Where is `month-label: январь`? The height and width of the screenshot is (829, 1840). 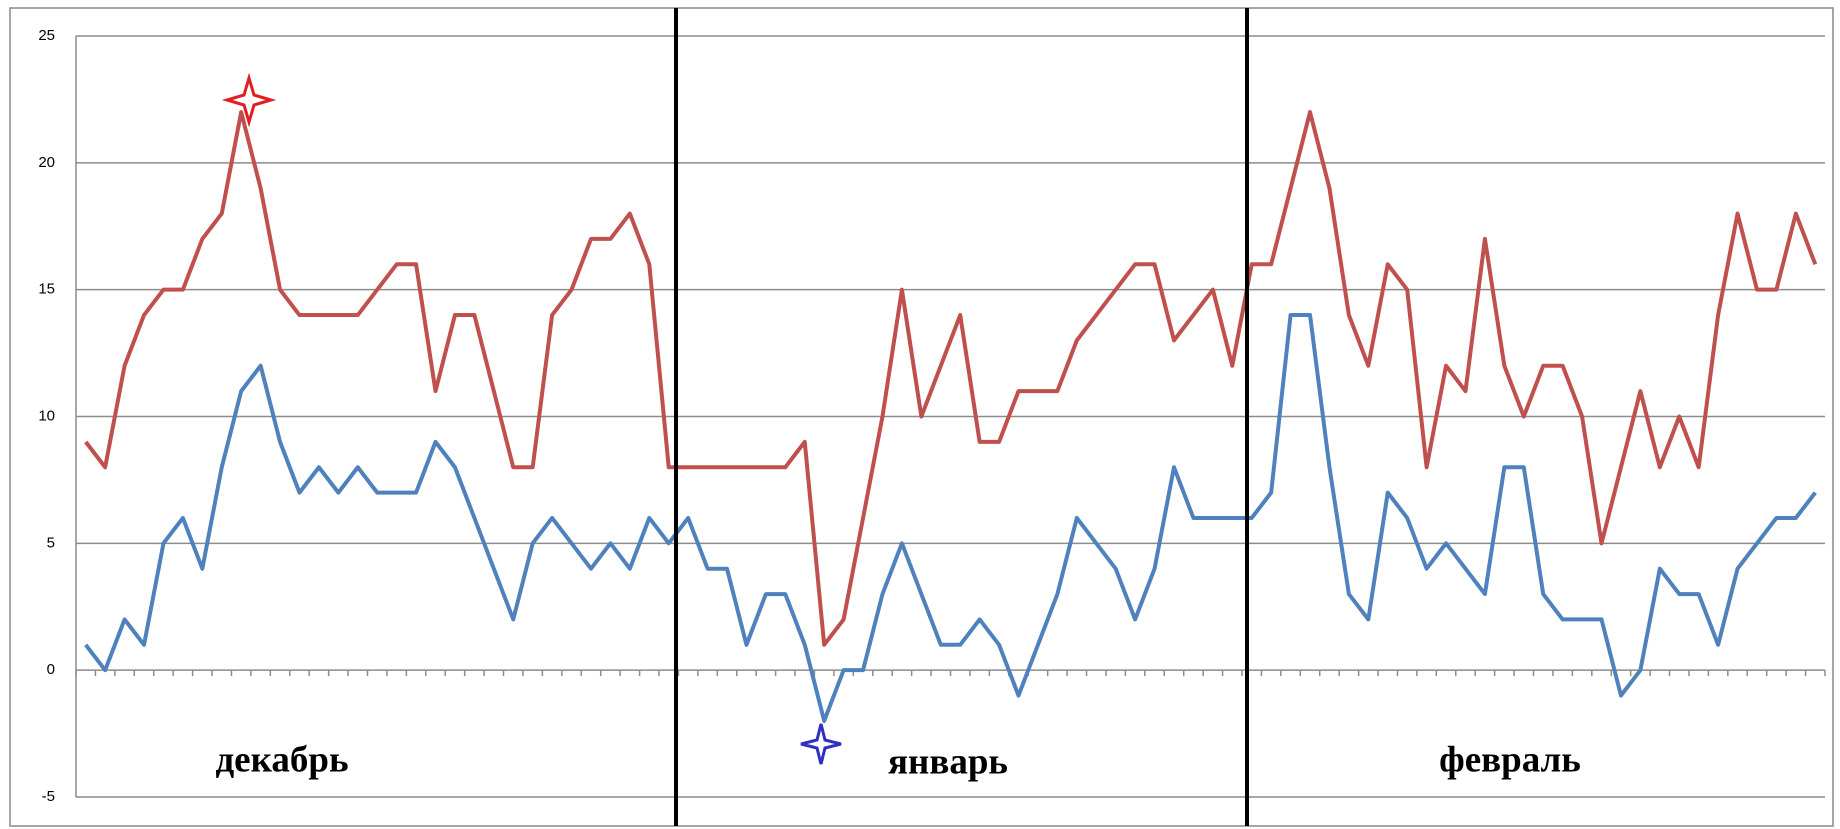
month-label: январь is located at coordinates (948, 761).